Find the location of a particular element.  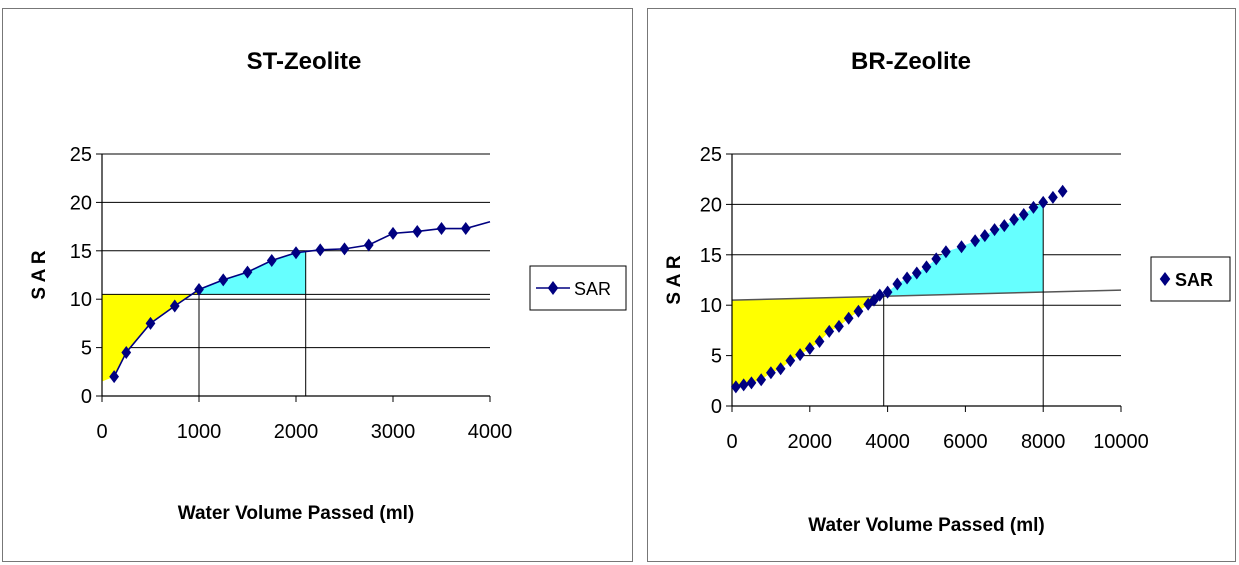

x-tick-label-1: 1000 is located at coordinates (199, 432).